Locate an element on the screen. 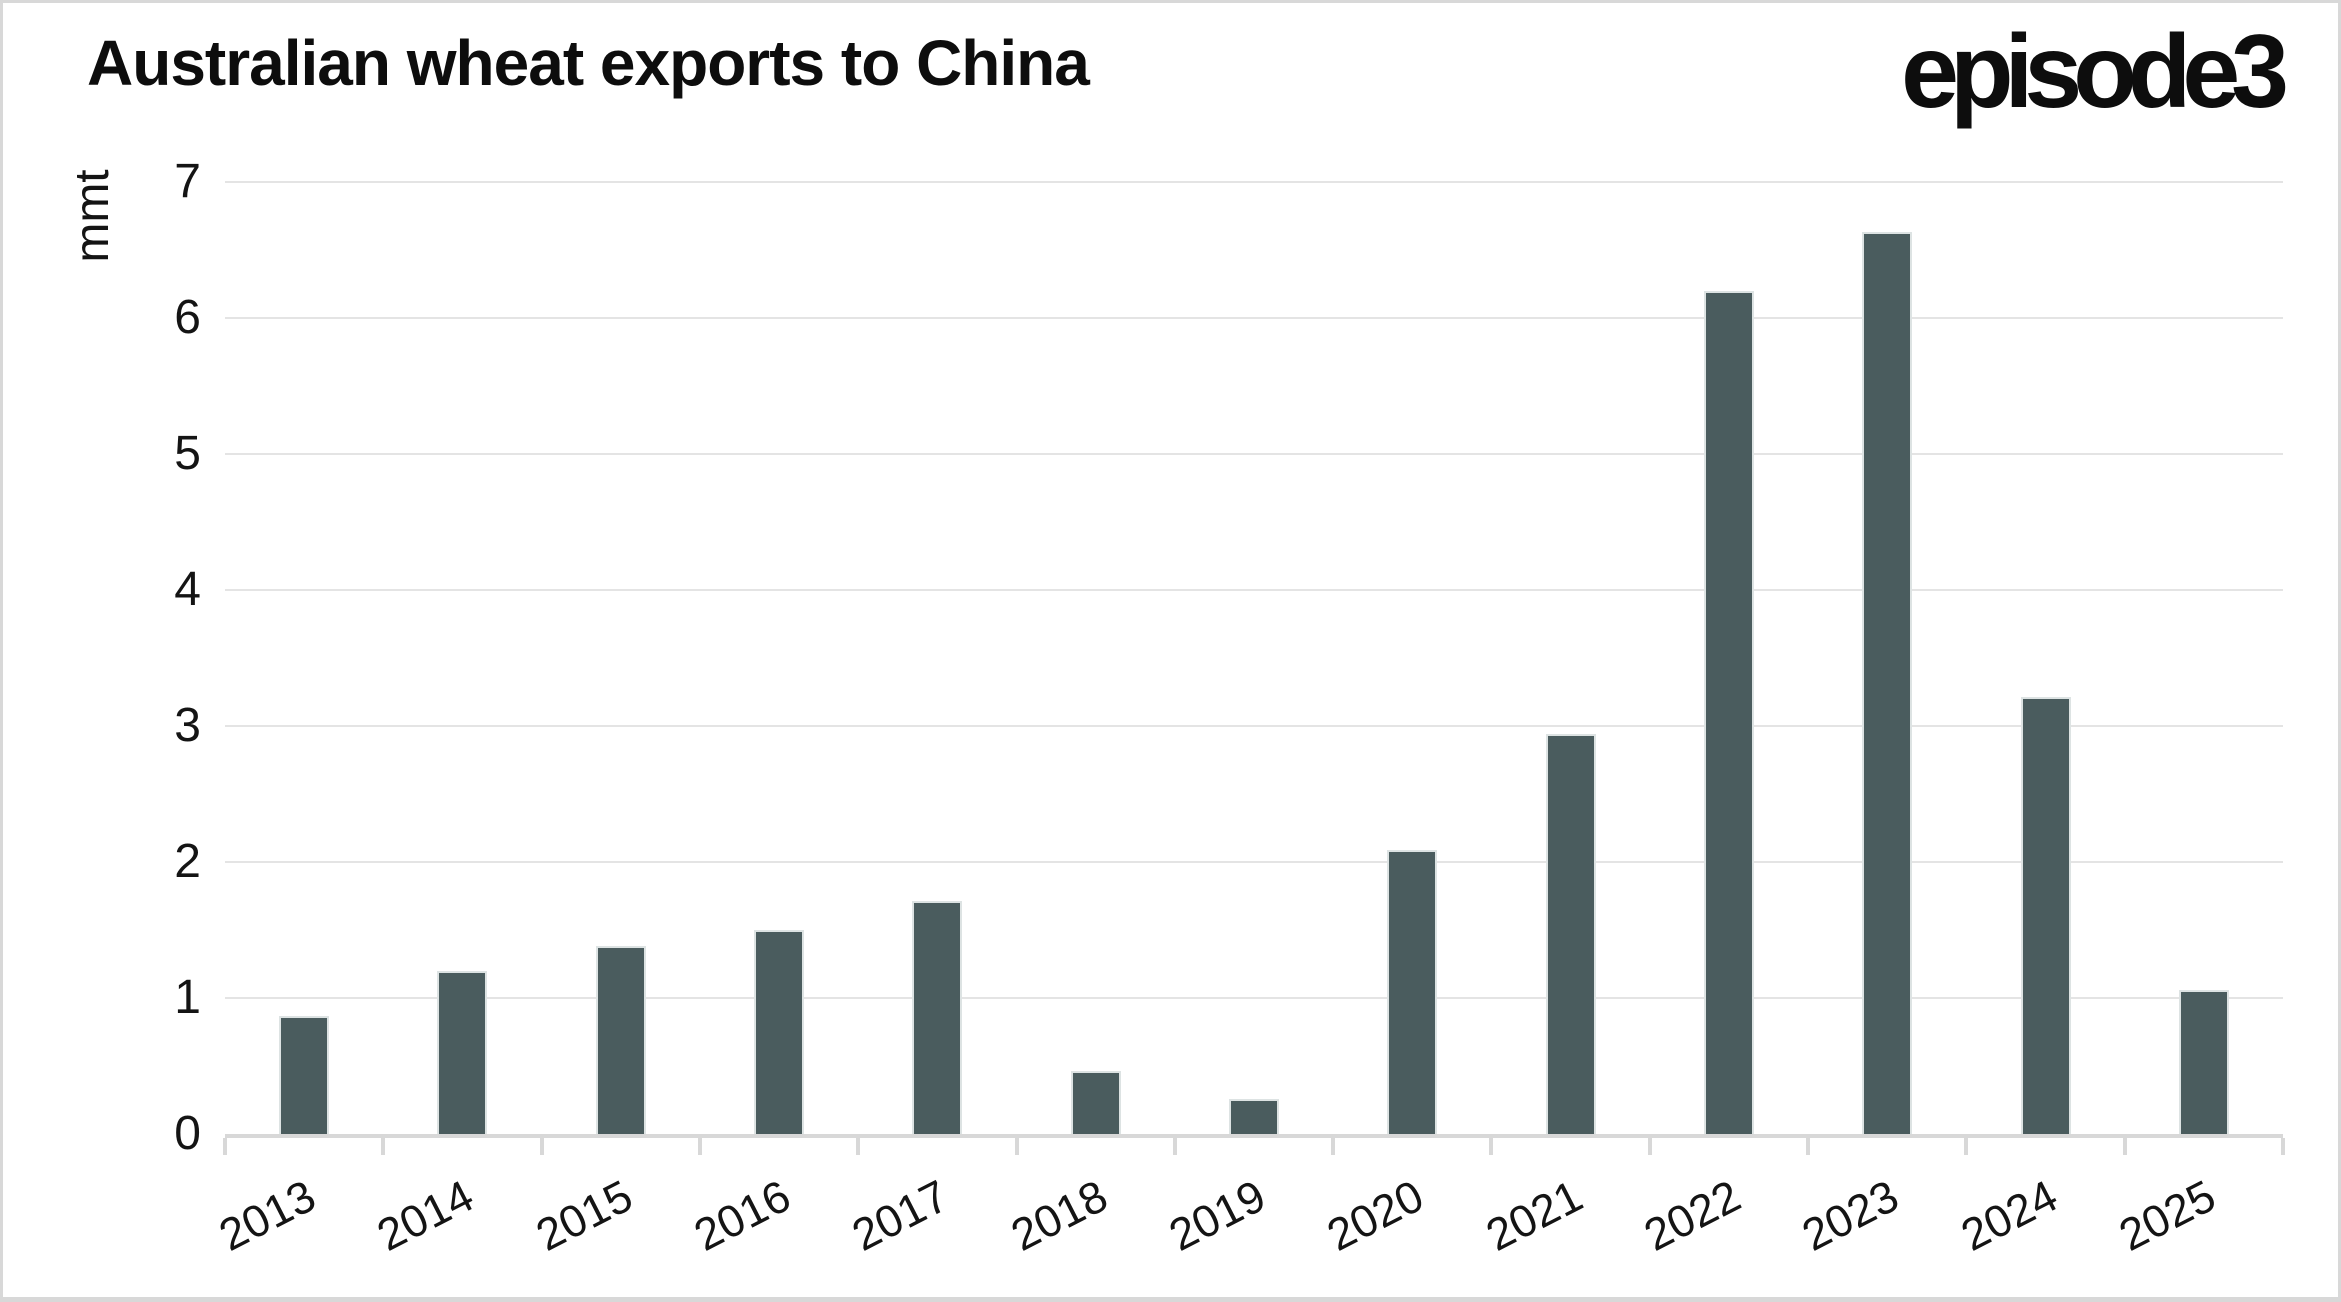 This screenshot has height=1302, width=2341. y-tick-label-5: 5 is located at coordinates (187, 453).